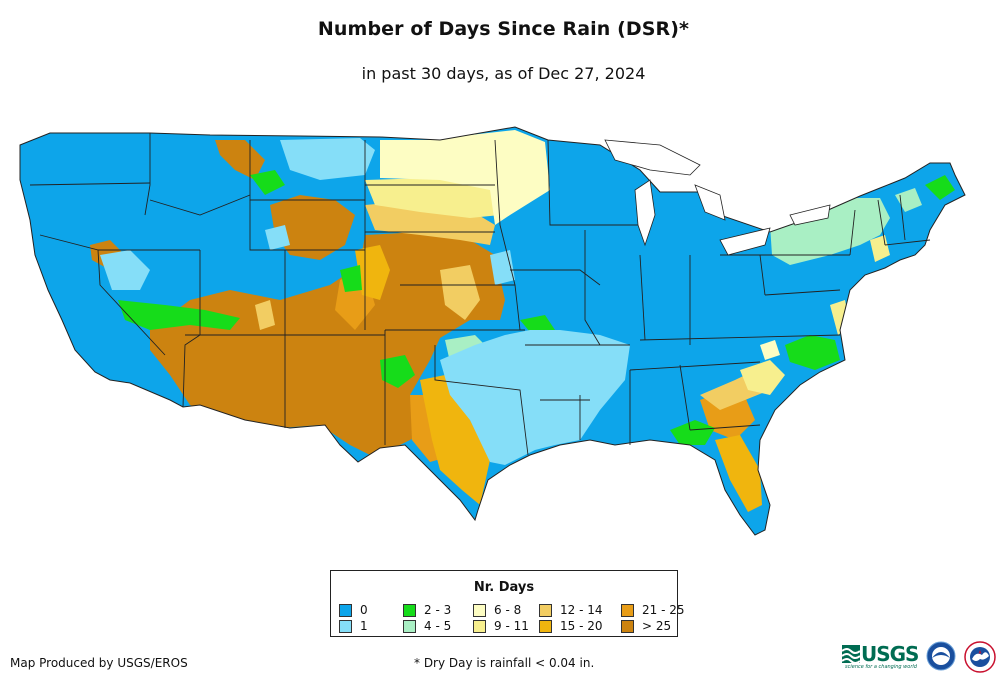 The height and width of the screenshot is (691, 1007). Describe the element at coordinates (99, 663) in the screenshot. I see `credit-text: Map Produced by USGS/EROS` at that location.